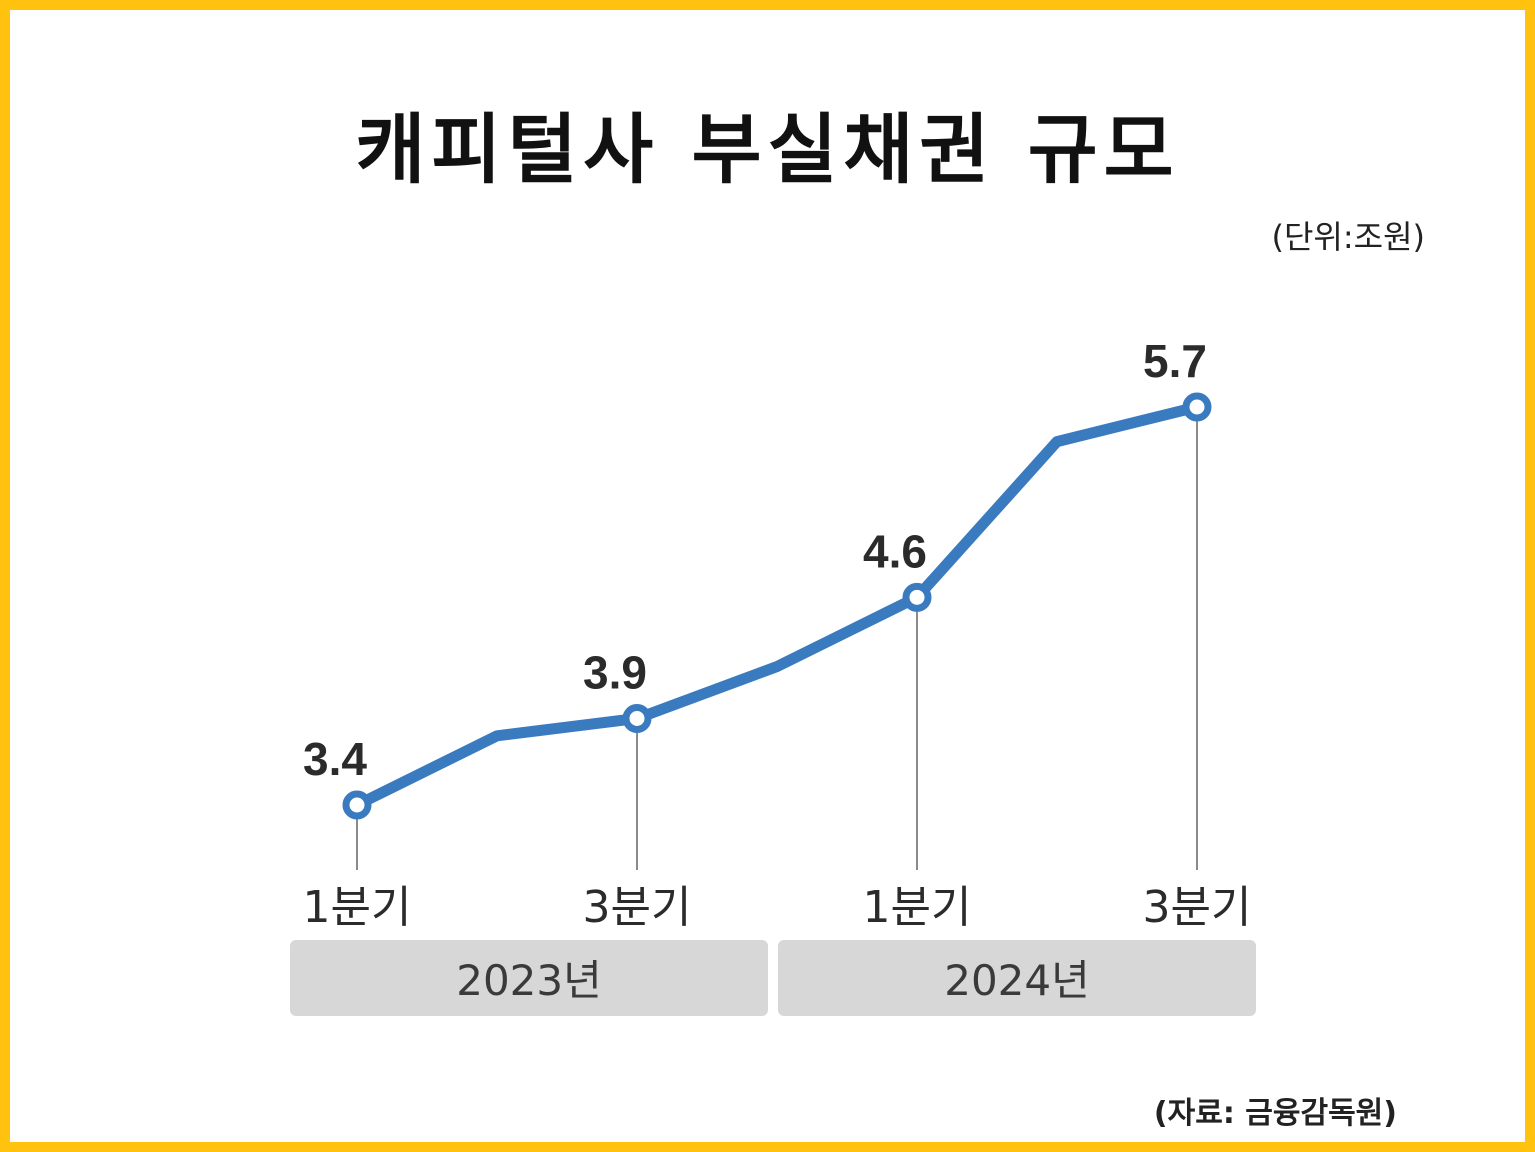 The height and width of the screenshot is (1152, 1535). Describe the element at coordinates (357, 907) in the screenshot. I see `x-tick-label-0: 1분기` at that location.